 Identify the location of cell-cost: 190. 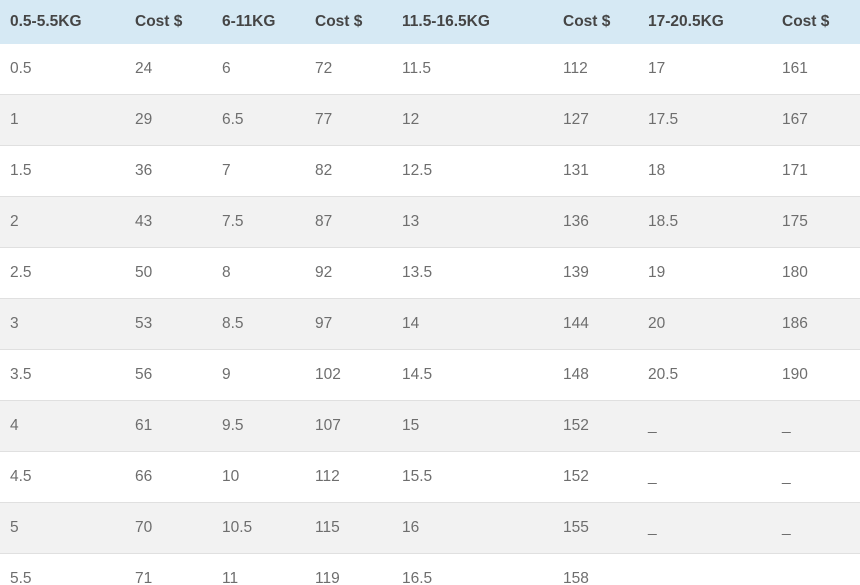
(816, 375).